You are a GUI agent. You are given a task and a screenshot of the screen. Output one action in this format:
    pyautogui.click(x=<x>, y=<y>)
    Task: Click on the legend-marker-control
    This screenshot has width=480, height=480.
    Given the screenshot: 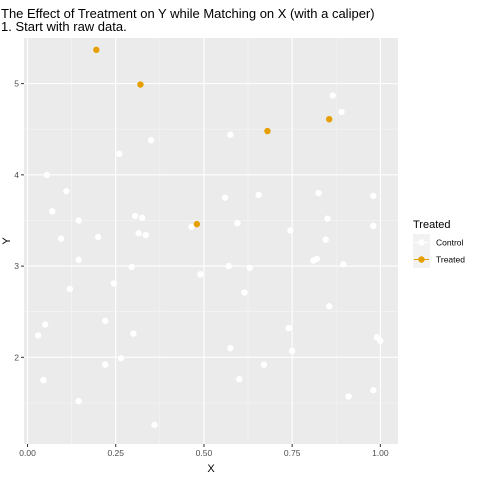 What is the action you would take?
    pyautogui.click(x=421, y=242)
    